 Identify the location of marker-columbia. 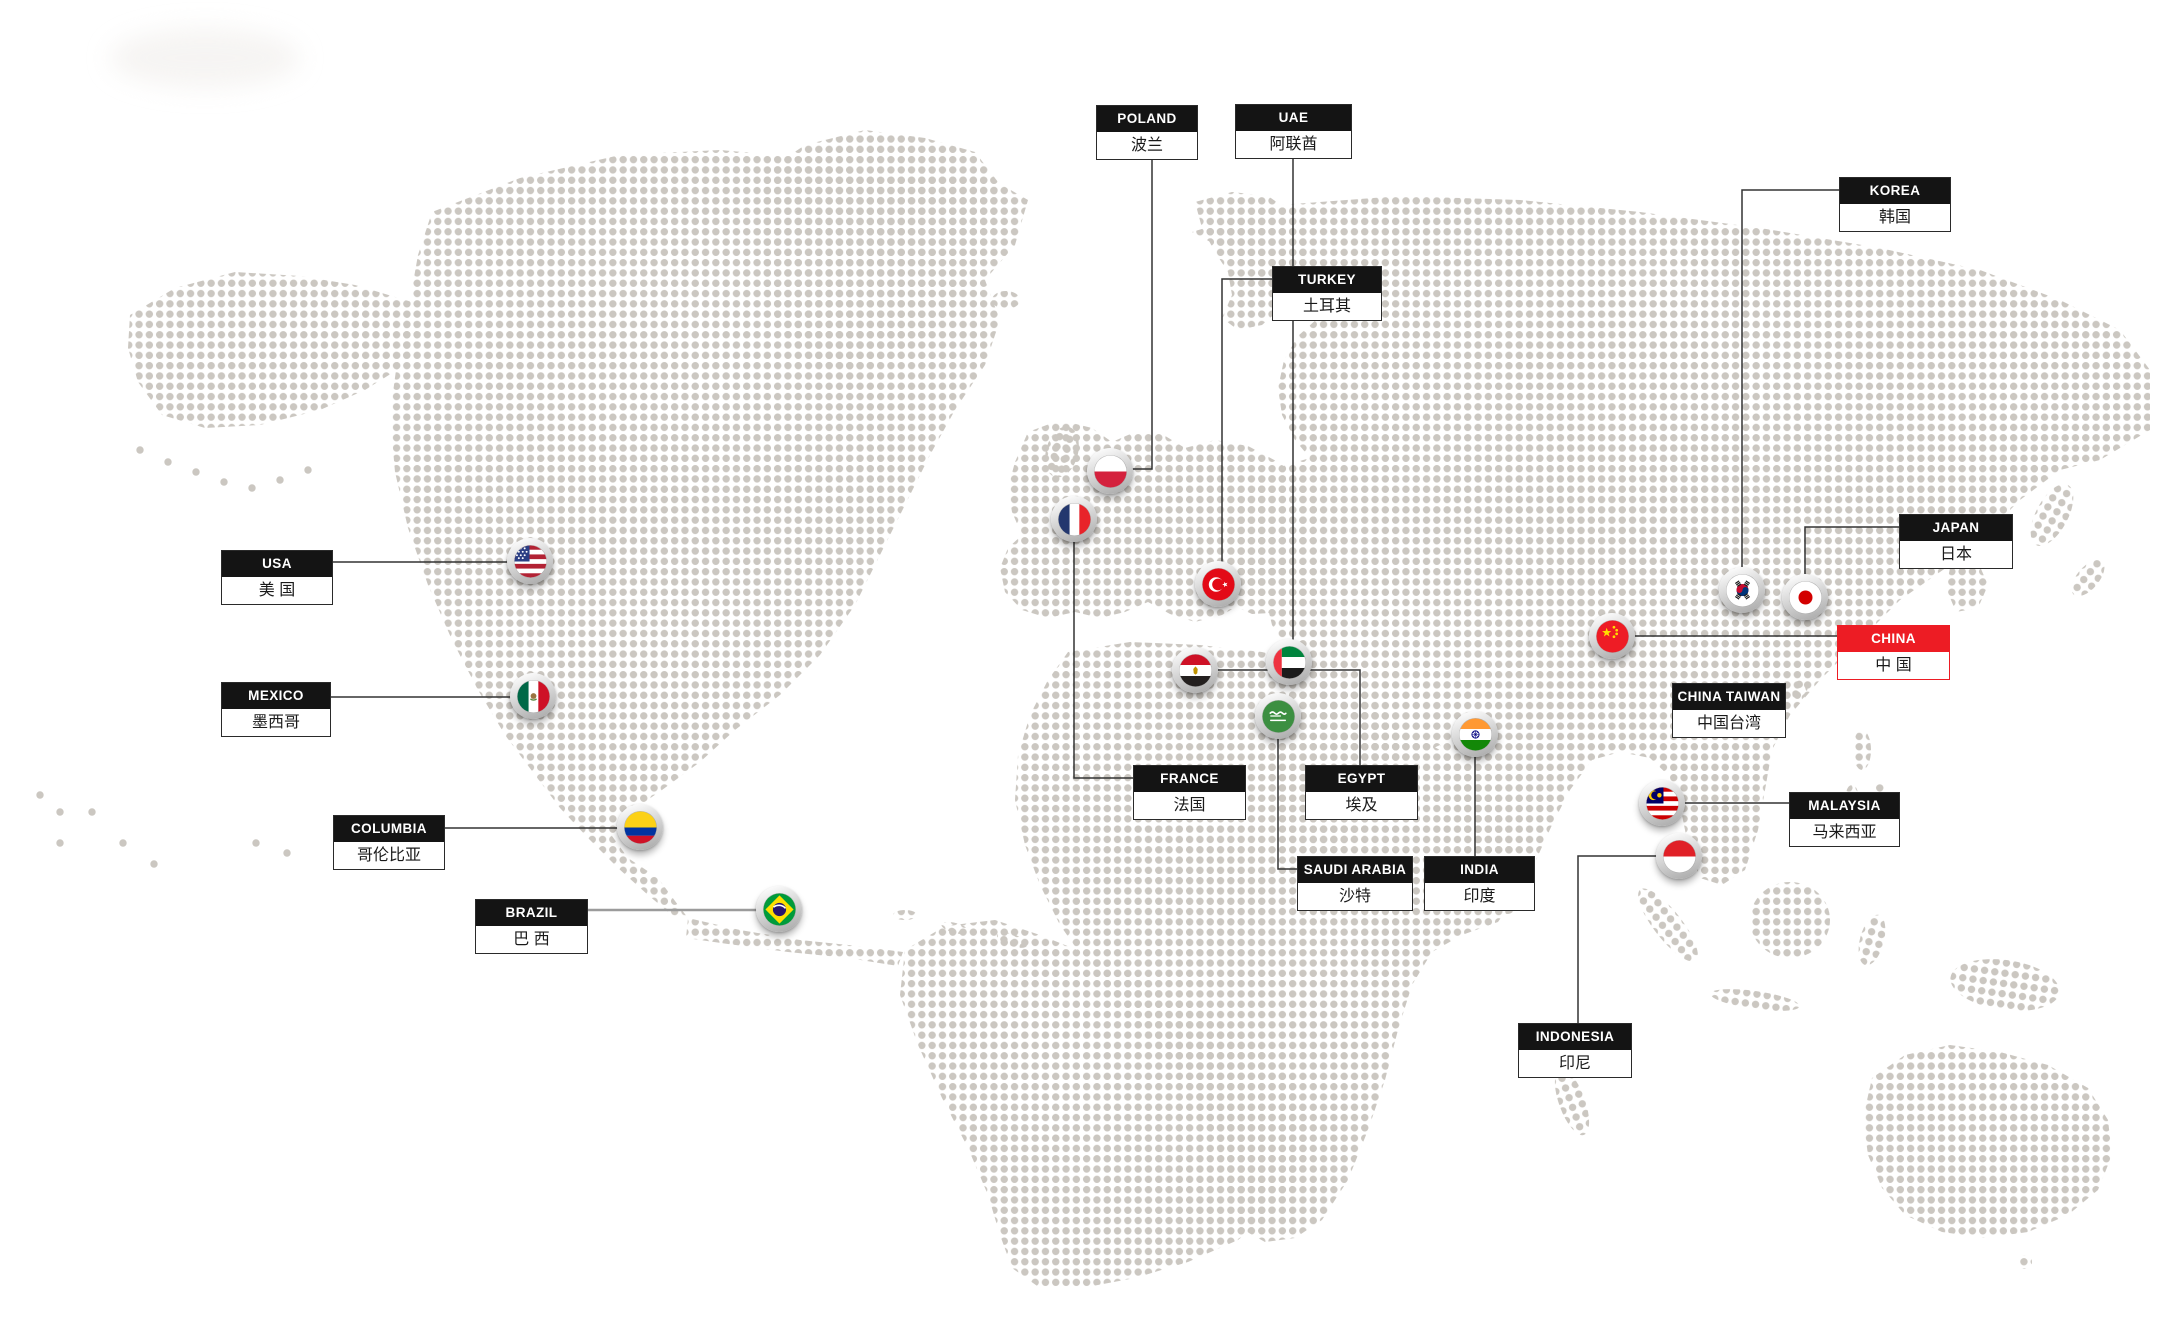
(640, 827).